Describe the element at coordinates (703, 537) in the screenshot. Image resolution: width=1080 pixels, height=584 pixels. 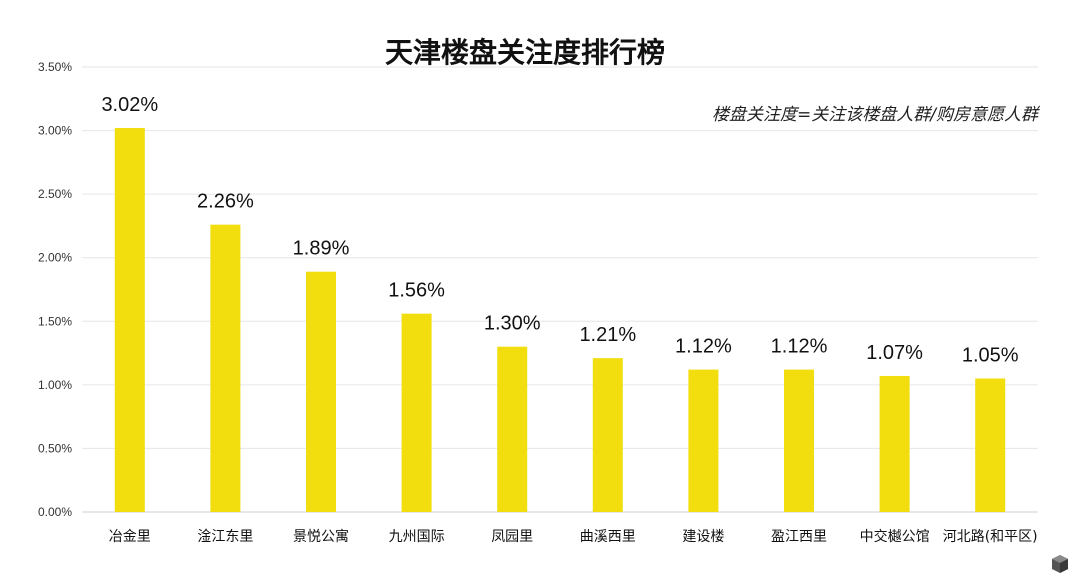
I see `x-tick-label: 建设楼` at that location.